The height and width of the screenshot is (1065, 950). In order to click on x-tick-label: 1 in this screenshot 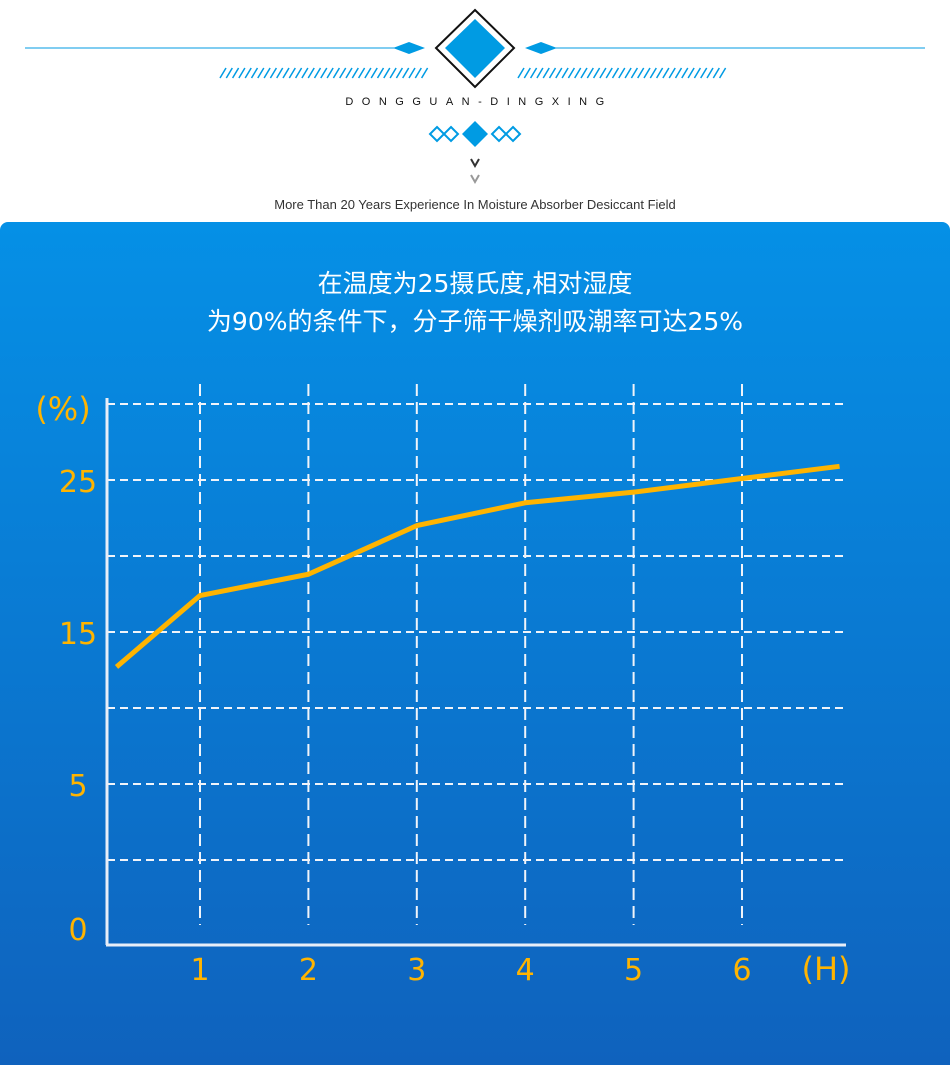, I will do `click(199, 970)`.